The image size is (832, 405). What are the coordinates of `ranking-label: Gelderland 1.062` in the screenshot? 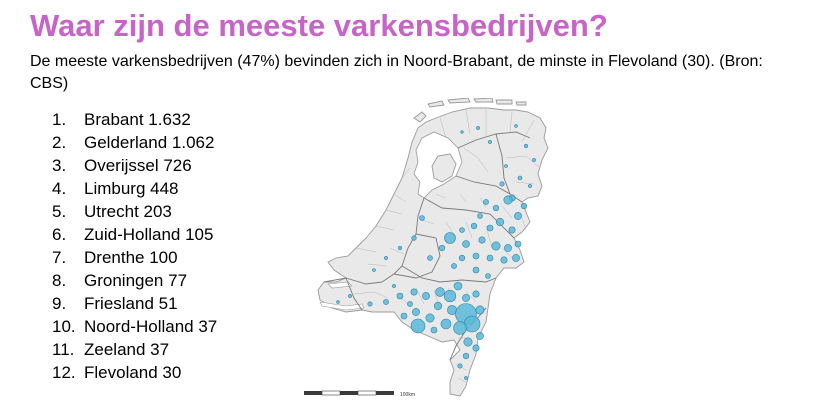 It's located at (149, 142).